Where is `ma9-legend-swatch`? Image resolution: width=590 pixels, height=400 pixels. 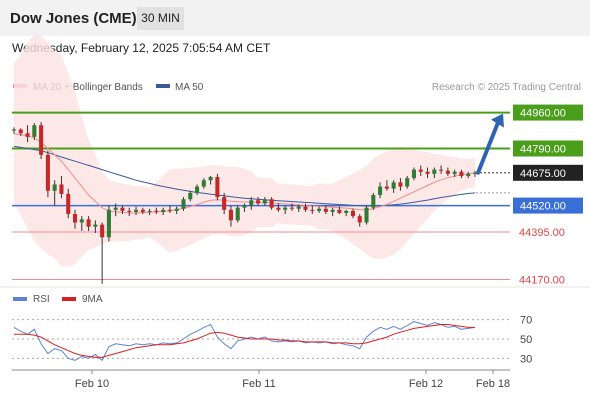
ma9-legend-swatch is located at coordinates (69, 299).